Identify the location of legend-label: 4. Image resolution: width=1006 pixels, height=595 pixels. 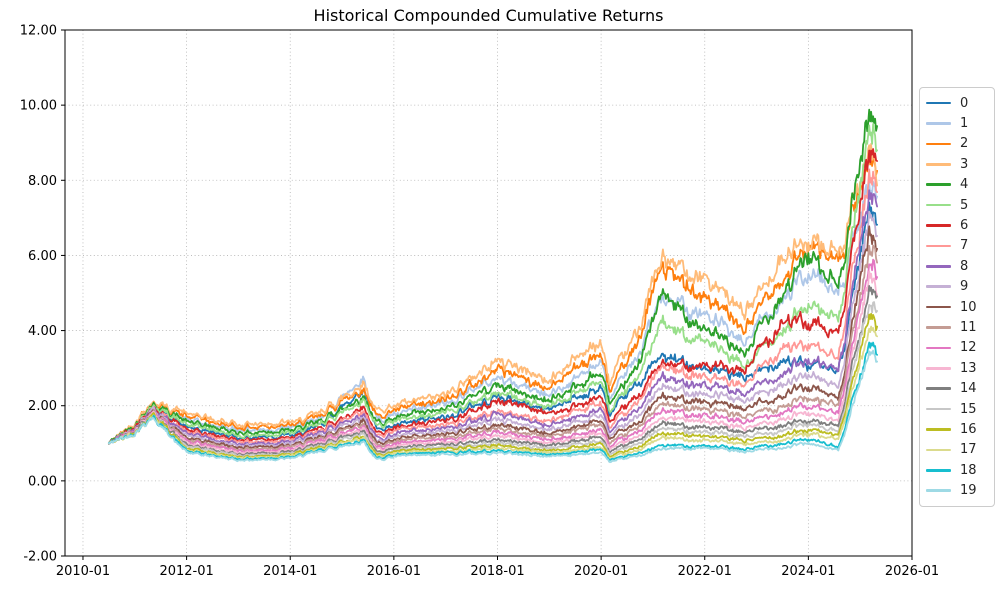
(964, 185).